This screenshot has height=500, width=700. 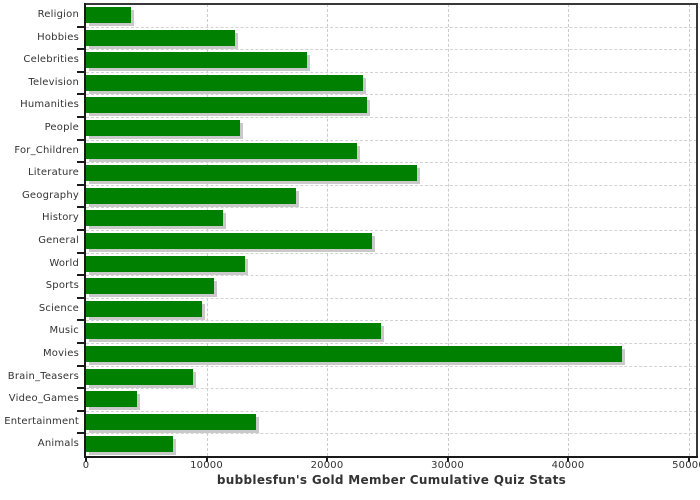 I want to click on category-label-video_games: Video_Games, so click(x=43, y=399).